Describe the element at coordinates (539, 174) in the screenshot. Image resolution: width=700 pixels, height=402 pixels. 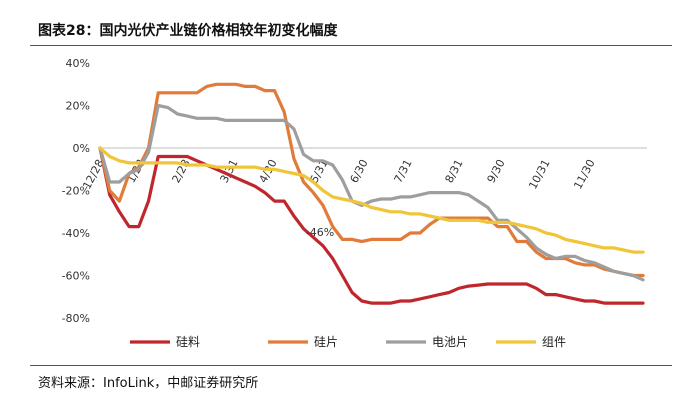
I see `x-tick-label: 10/31` at that location.